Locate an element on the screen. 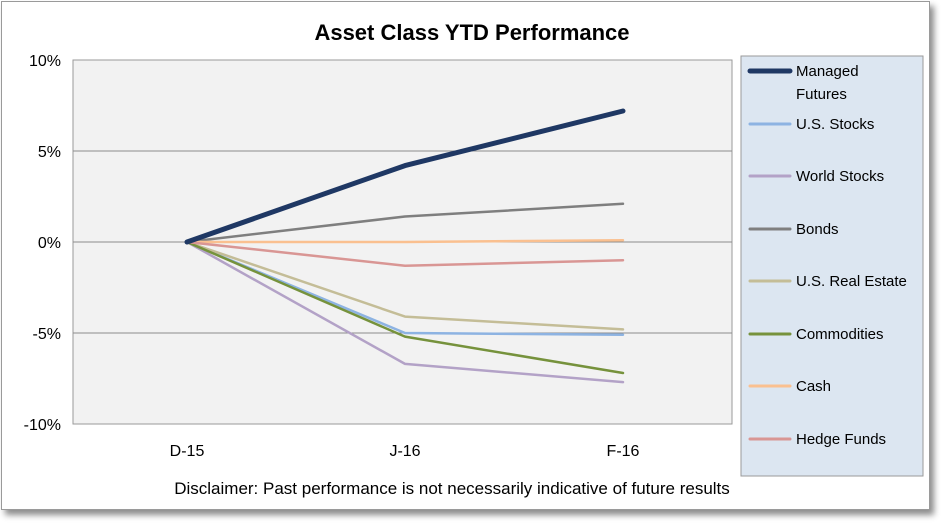  series-line-commodities is located at coordinates (405, 307).